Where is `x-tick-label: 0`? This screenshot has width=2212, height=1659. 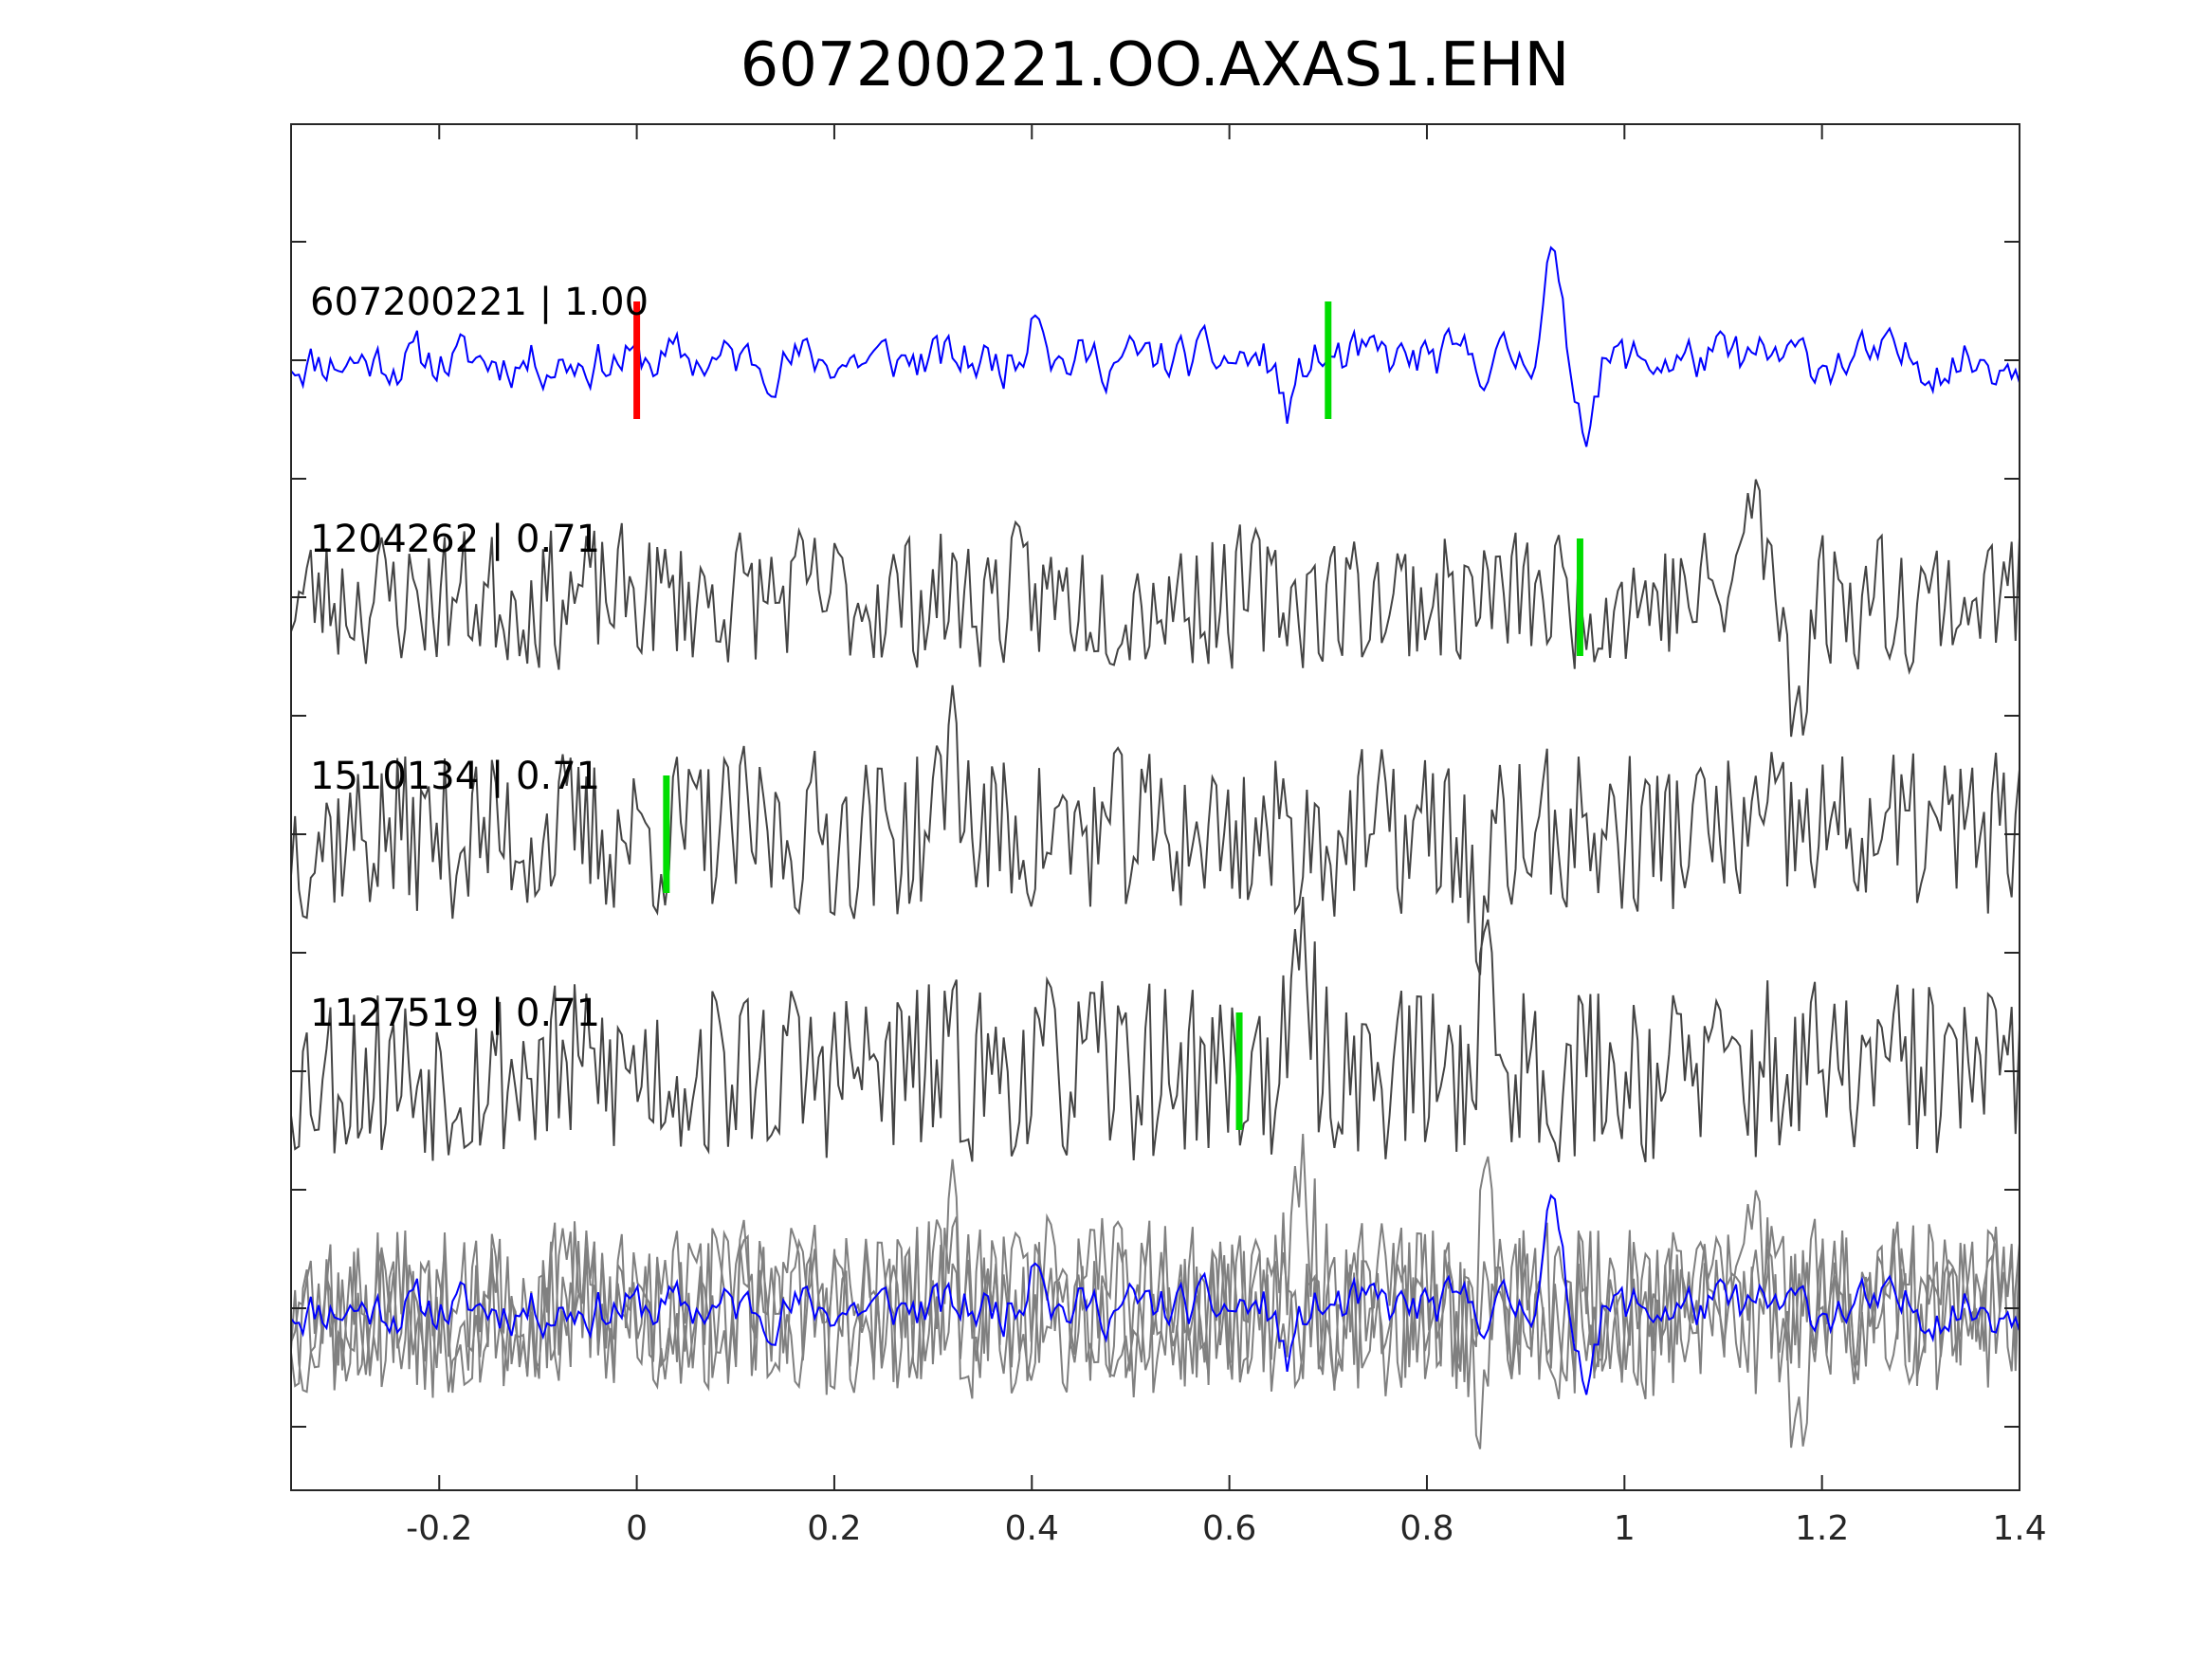 x-tick-label: 0 is located at coordinates (637, 1528).